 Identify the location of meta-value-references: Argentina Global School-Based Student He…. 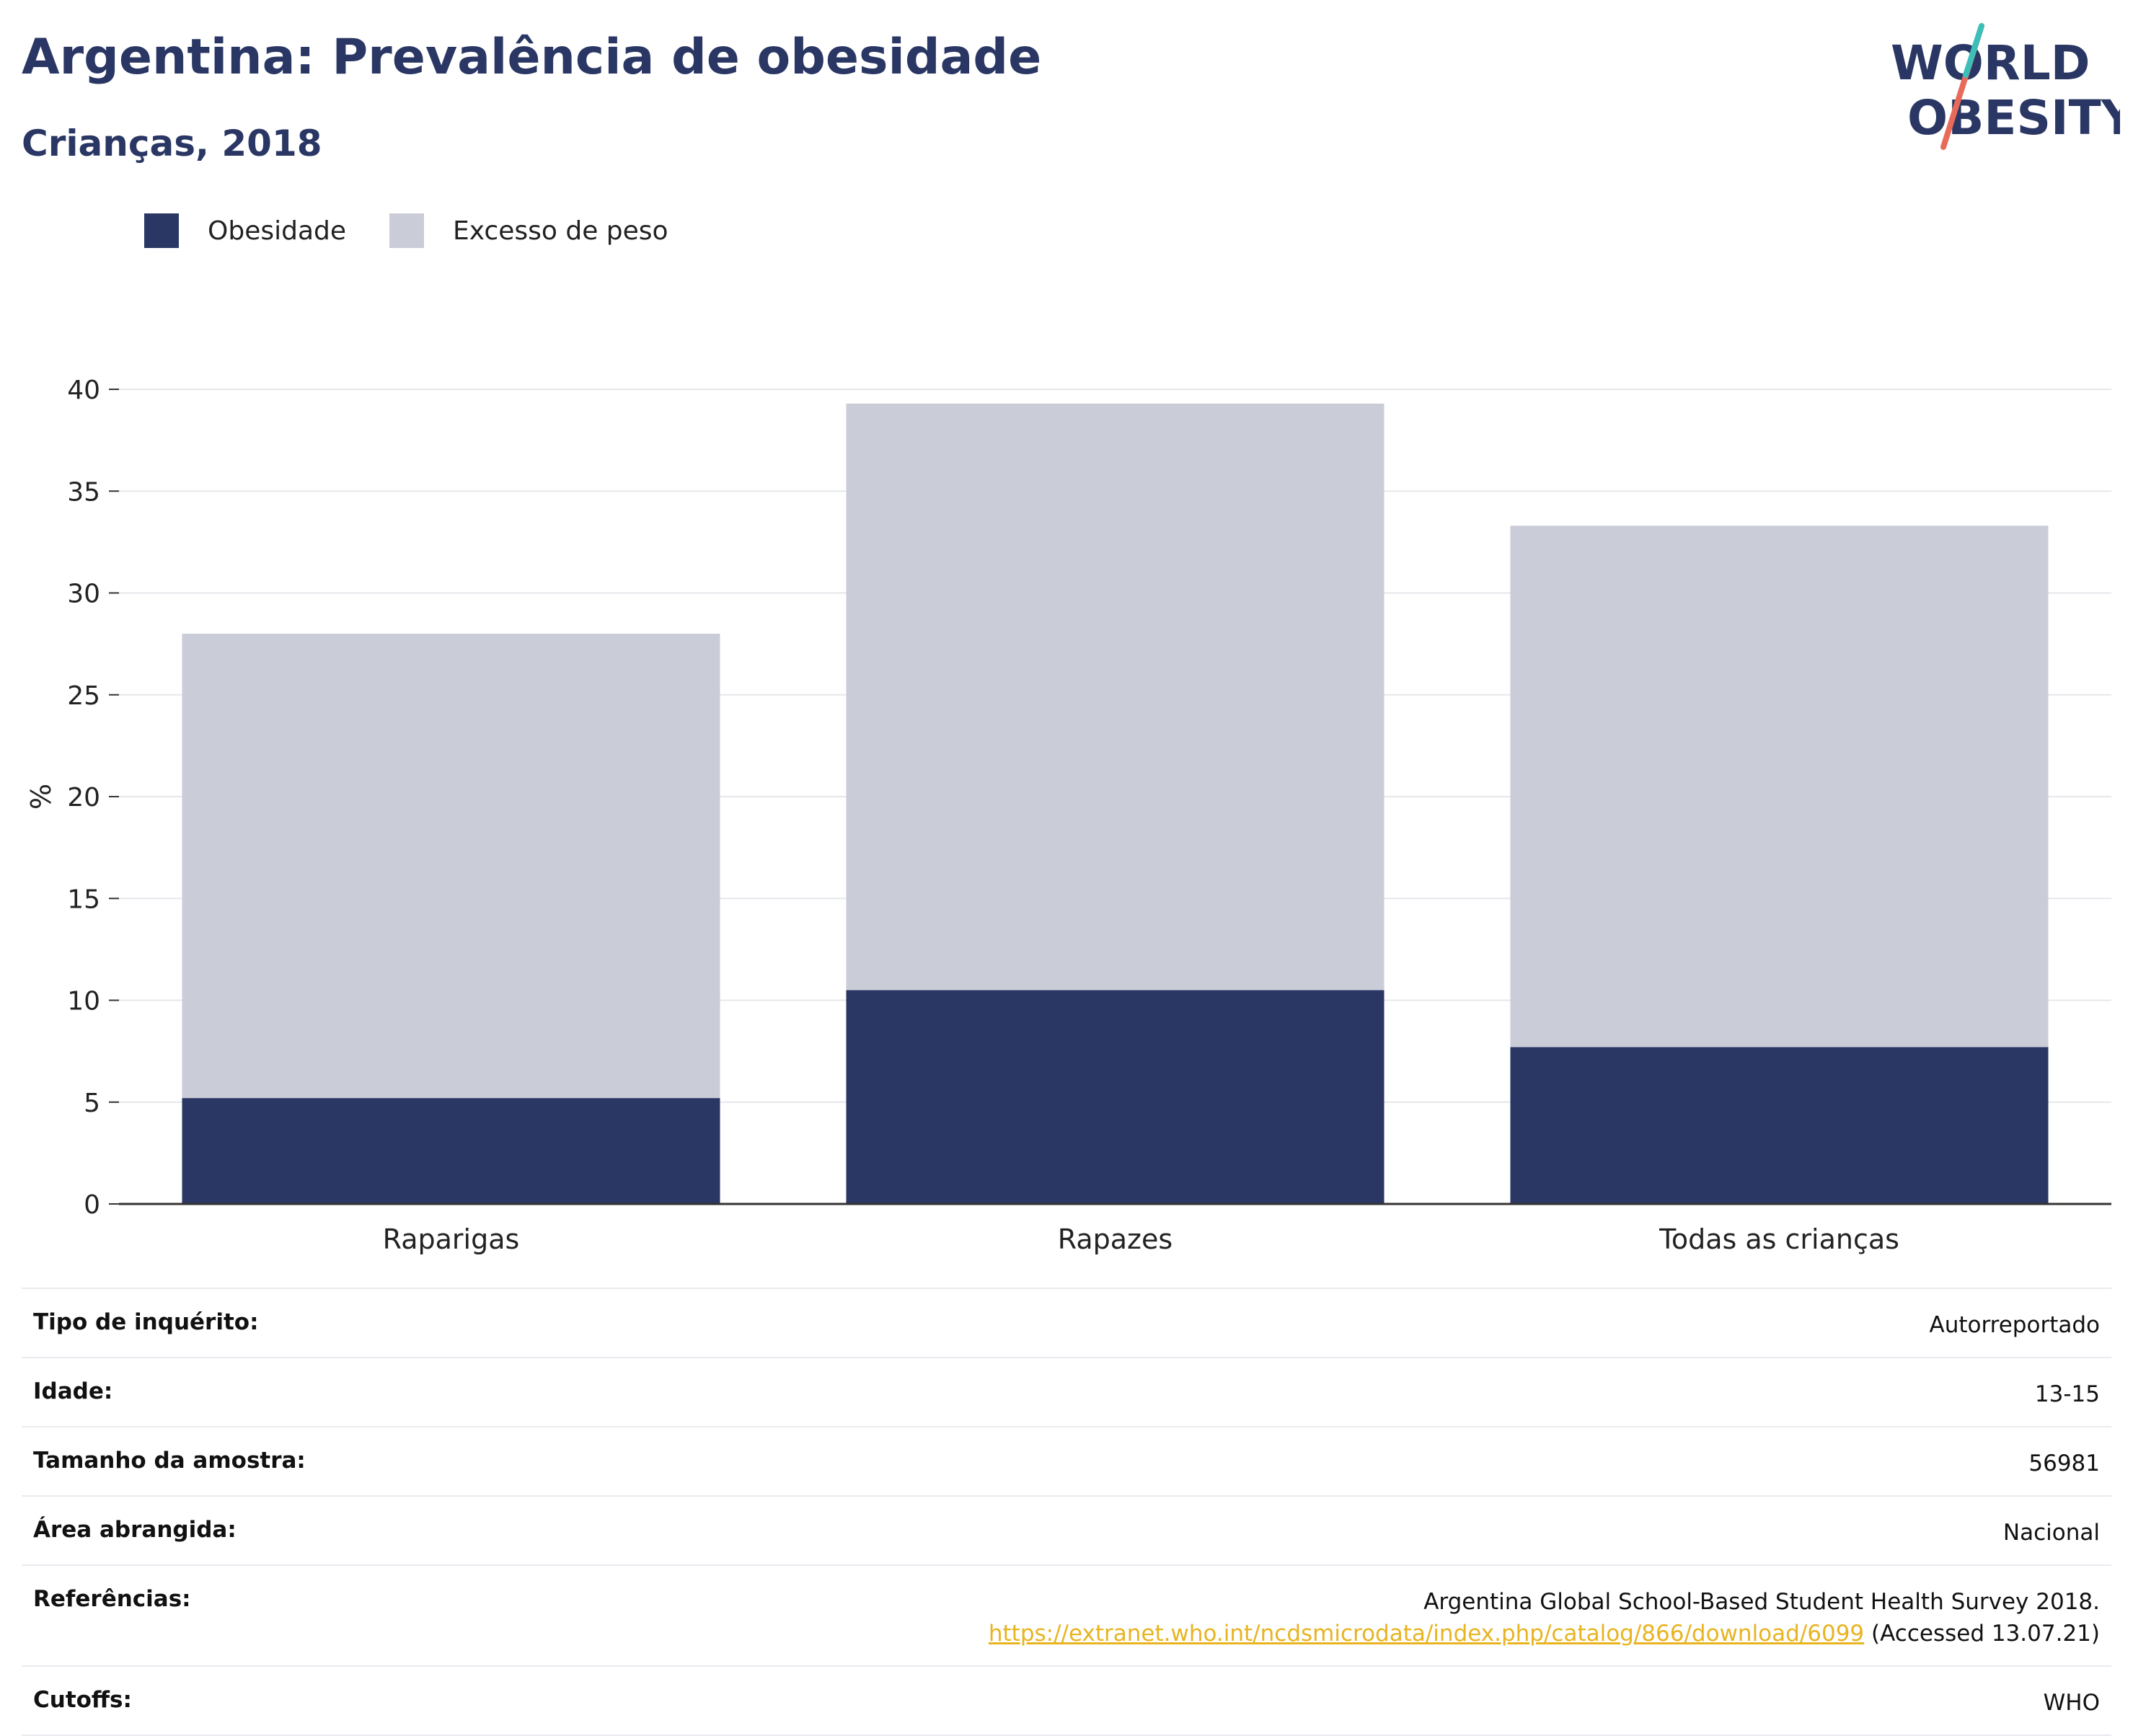
(1544, 1618).